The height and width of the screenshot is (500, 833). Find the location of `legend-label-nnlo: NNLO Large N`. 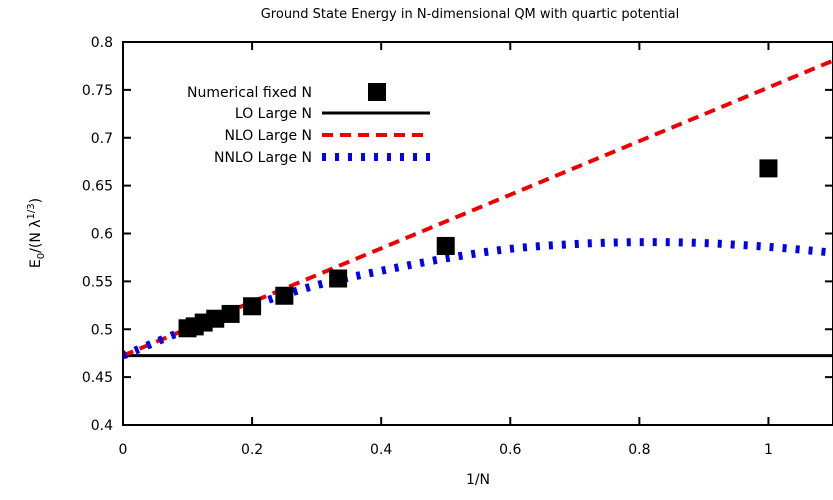

legend-label-nnlo: NNLO Large N is located at coordinates (263, 158).